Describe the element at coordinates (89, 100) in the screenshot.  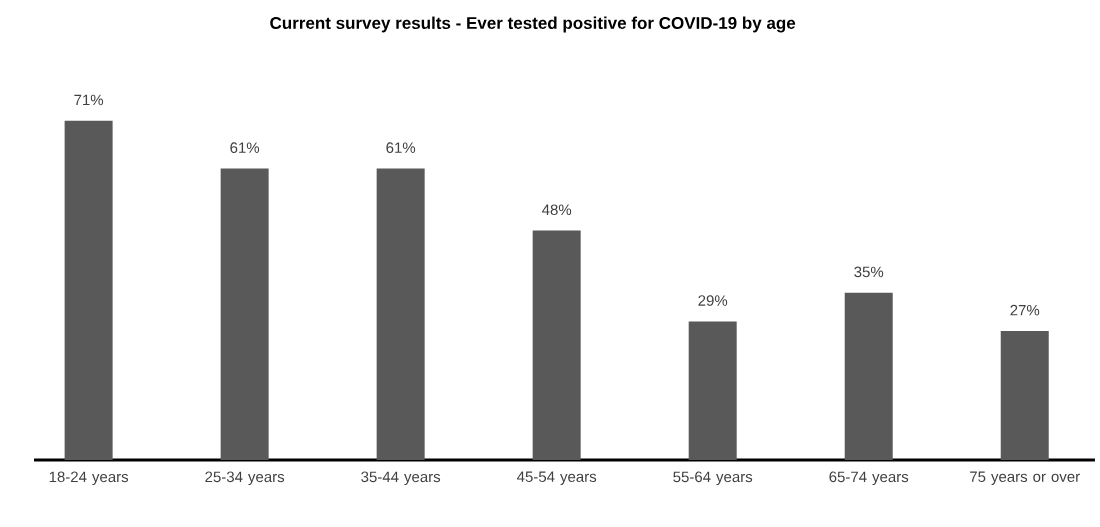
I see `data-label: 71%` at that location.